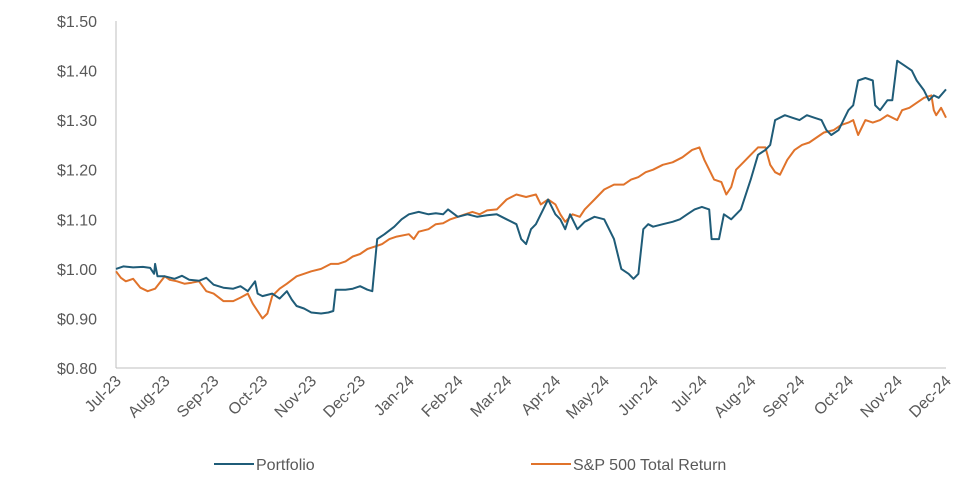  I want to click on x-tick-label: Mar-24, so click(492, 397).